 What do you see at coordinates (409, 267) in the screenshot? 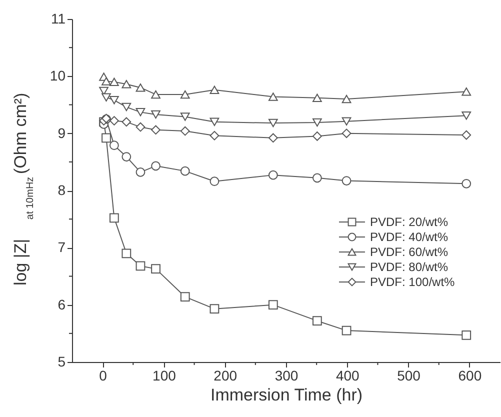
I see `legend-label: PVDF: 80/wt%` at bounding box center [409, 267].